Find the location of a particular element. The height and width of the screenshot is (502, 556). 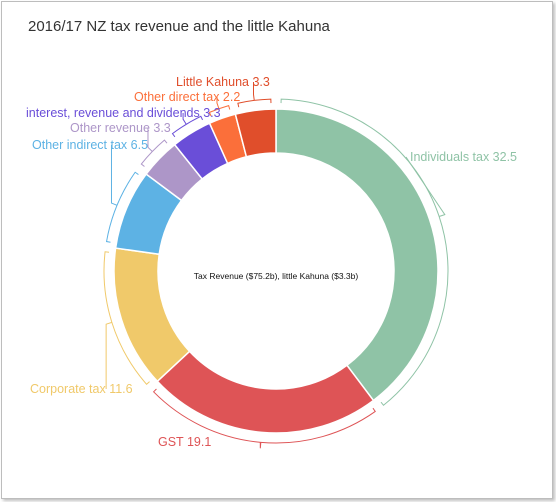

leader-line-other-revenue is located at coordinates (150, 140).